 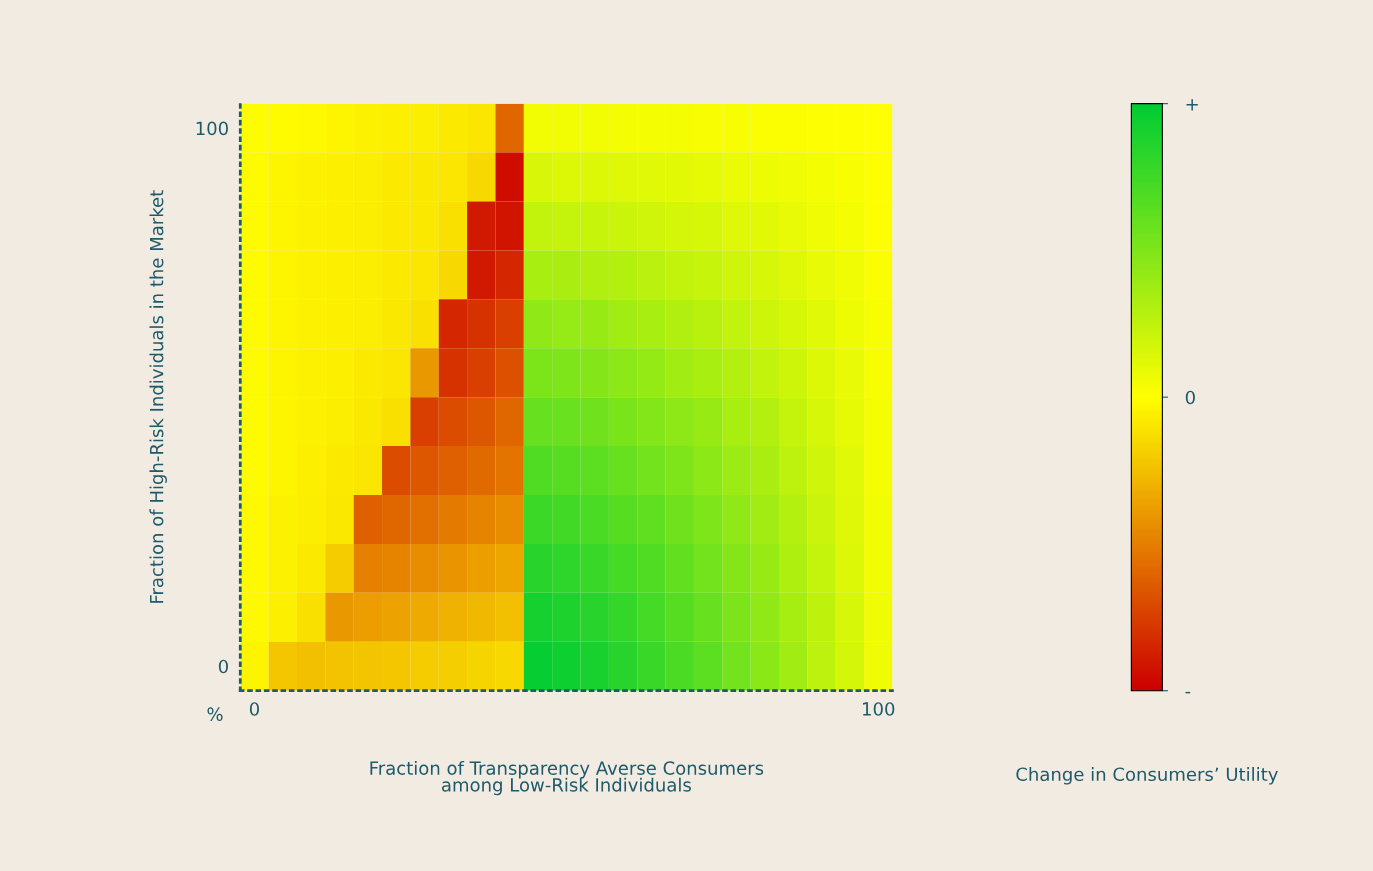 I want to click on color-bar-label: 0, so click(x=1190, y=397).